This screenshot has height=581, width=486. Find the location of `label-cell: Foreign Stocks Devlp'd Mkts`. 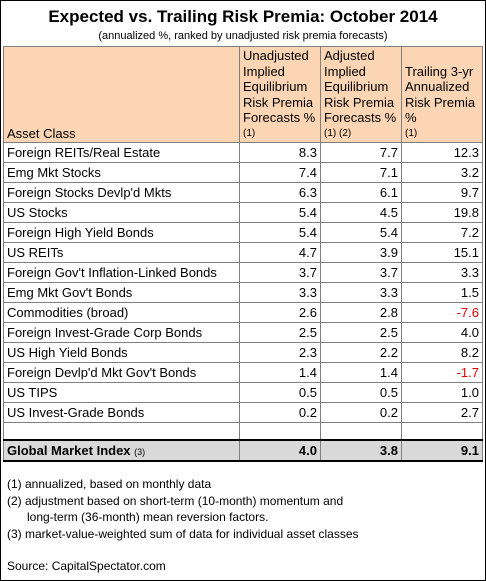

label-cell: Foreign Stocks Devlp'd Mkts is located at coordinates (121, 192).